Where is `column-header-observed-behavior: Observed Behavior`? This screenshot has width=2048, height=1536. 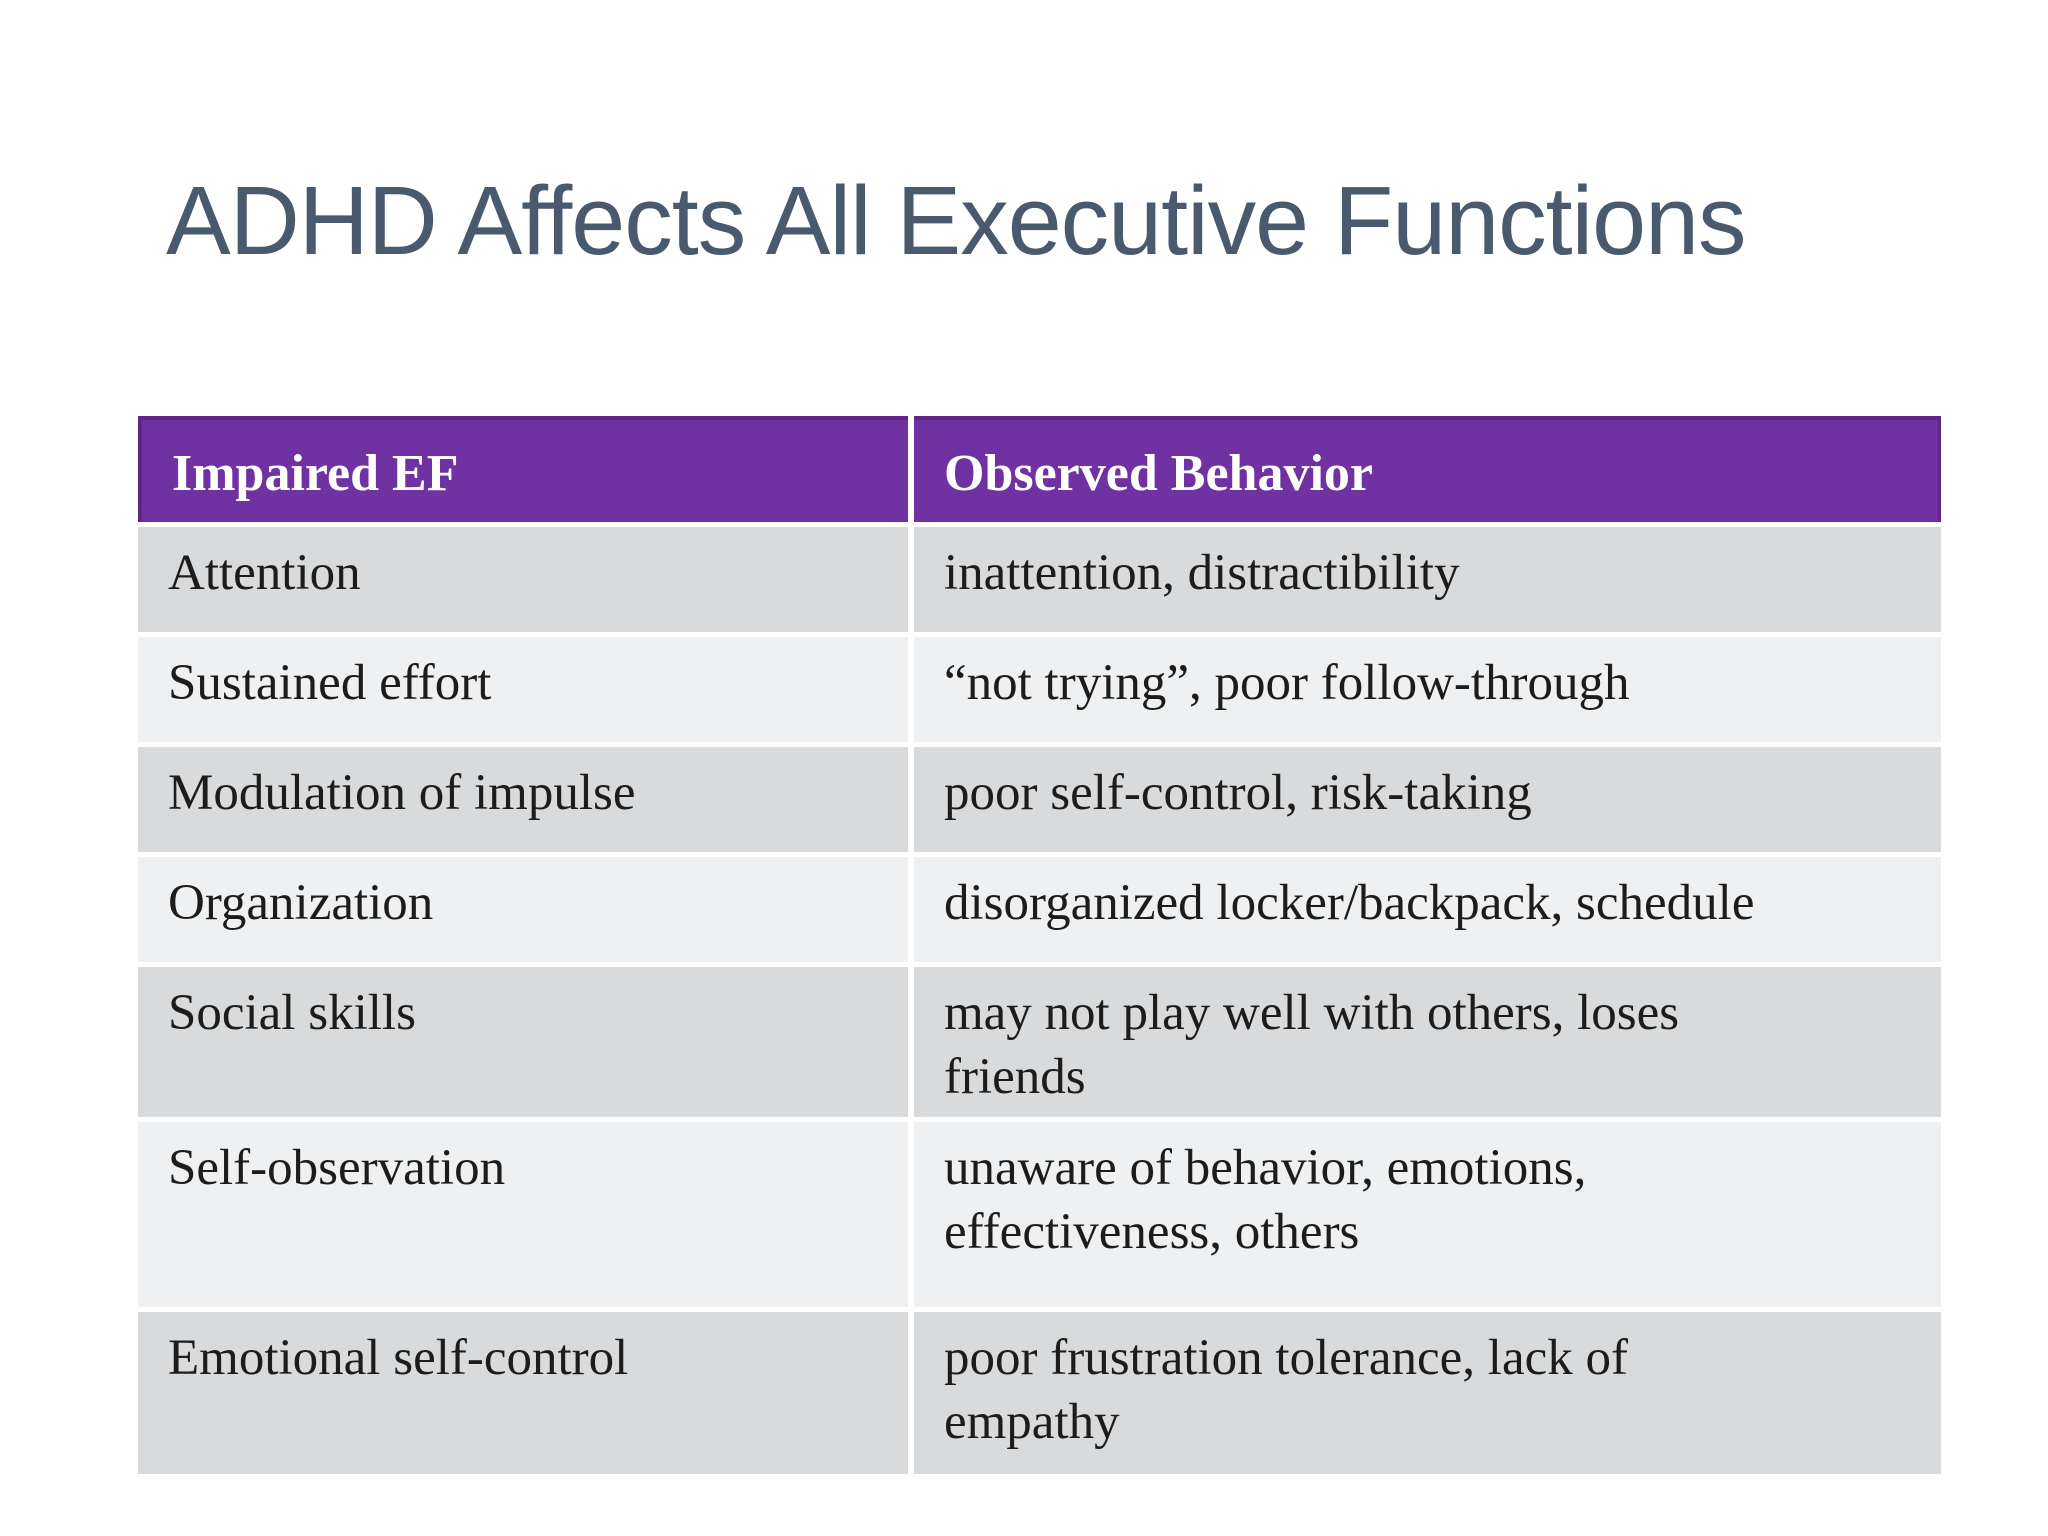
column-header-observed-behavior: Observed Behavior is located at coordinates (1427, 469).